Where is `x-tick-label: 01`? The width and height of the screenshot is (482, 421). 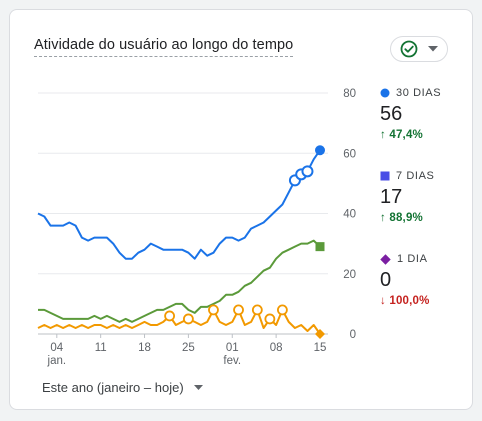
x-tick-label: 01 is located at coordinates (232, 348).